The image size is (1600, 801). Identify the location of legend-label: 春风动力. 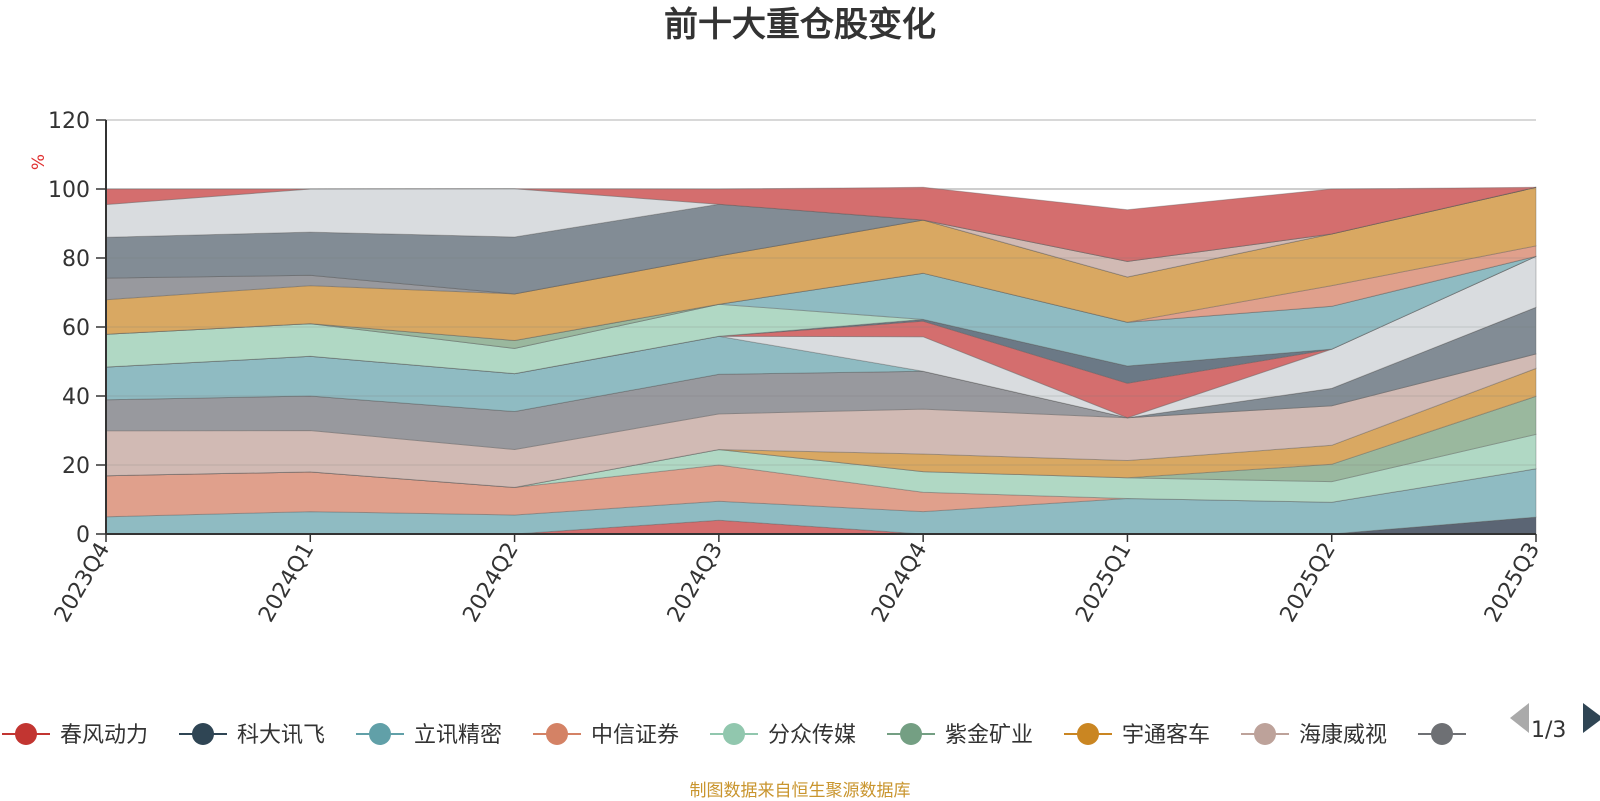
(104, 735).